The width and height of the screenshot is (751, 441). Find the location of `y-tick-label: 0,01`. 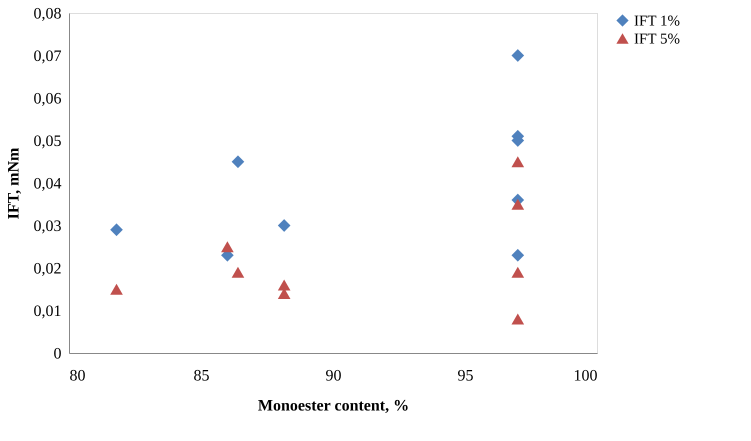

y-tick-label: 0,01 is located at coordinates (48, 311).